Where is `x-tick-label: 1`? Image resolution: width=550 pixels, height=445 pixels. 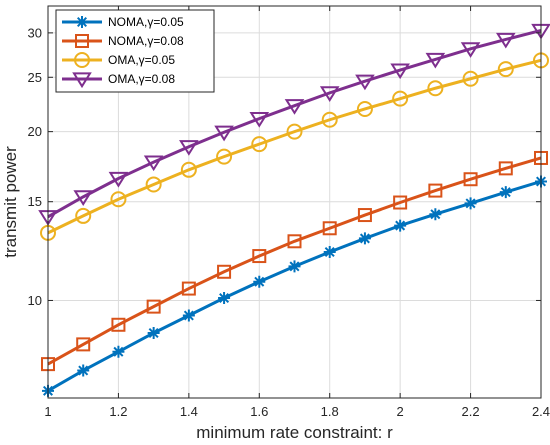 x-tick-label: 1 is located at coordinates (47, 411).